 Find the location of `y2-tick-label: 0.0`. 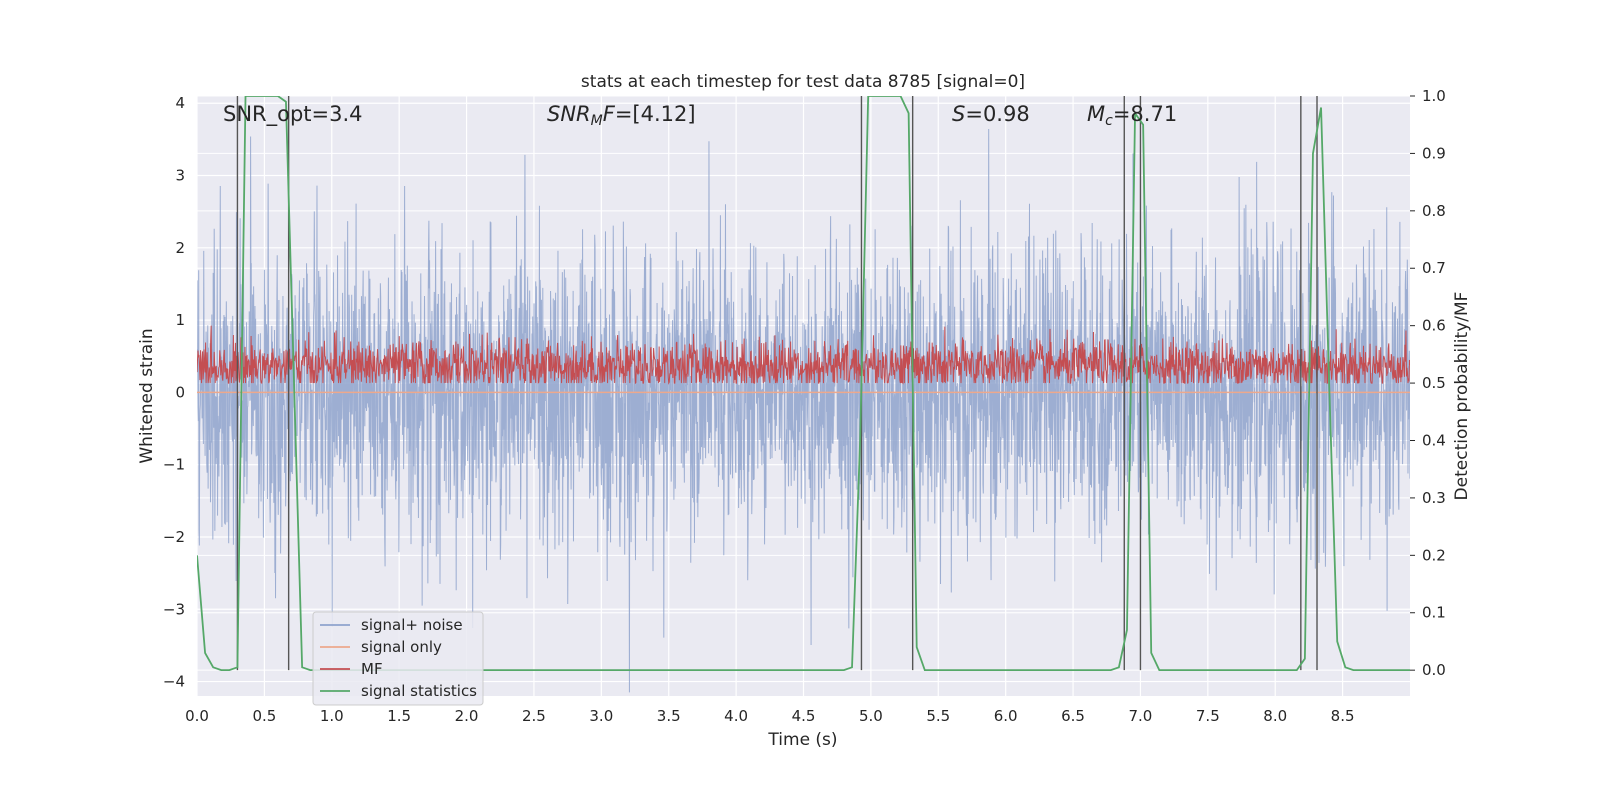

y2-tick-label: 0.0 is located at coordinates (1434, 670).